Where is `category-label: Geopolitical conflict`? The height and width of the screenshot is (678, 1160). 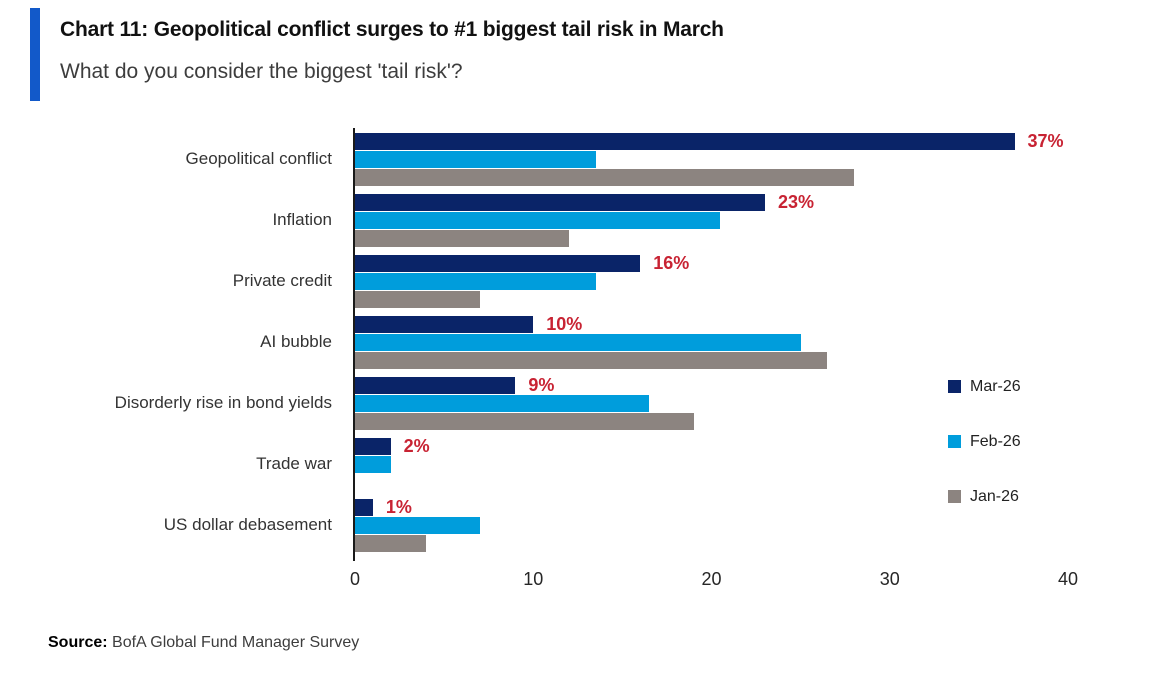
category-label: Geopolitical conflict is located at coordinates (258, 158).